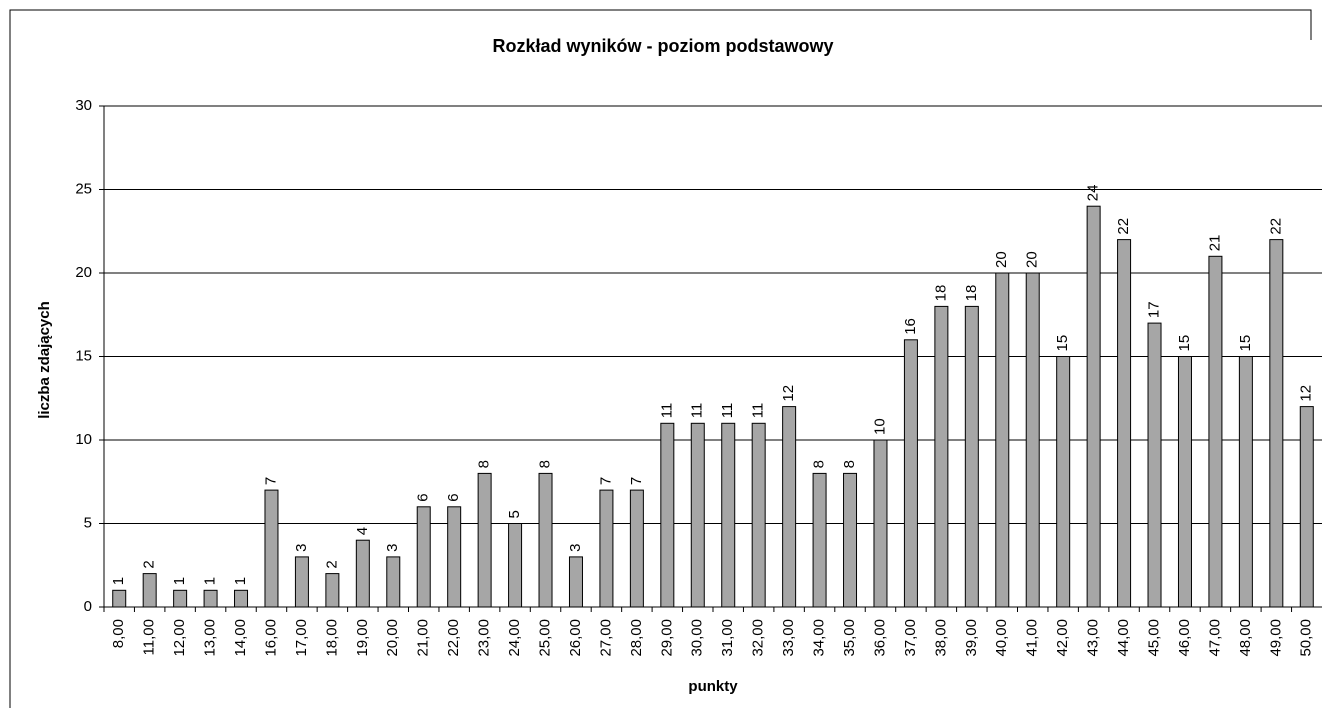  I want to click on y-tick-label: 0, so click(88, 606).